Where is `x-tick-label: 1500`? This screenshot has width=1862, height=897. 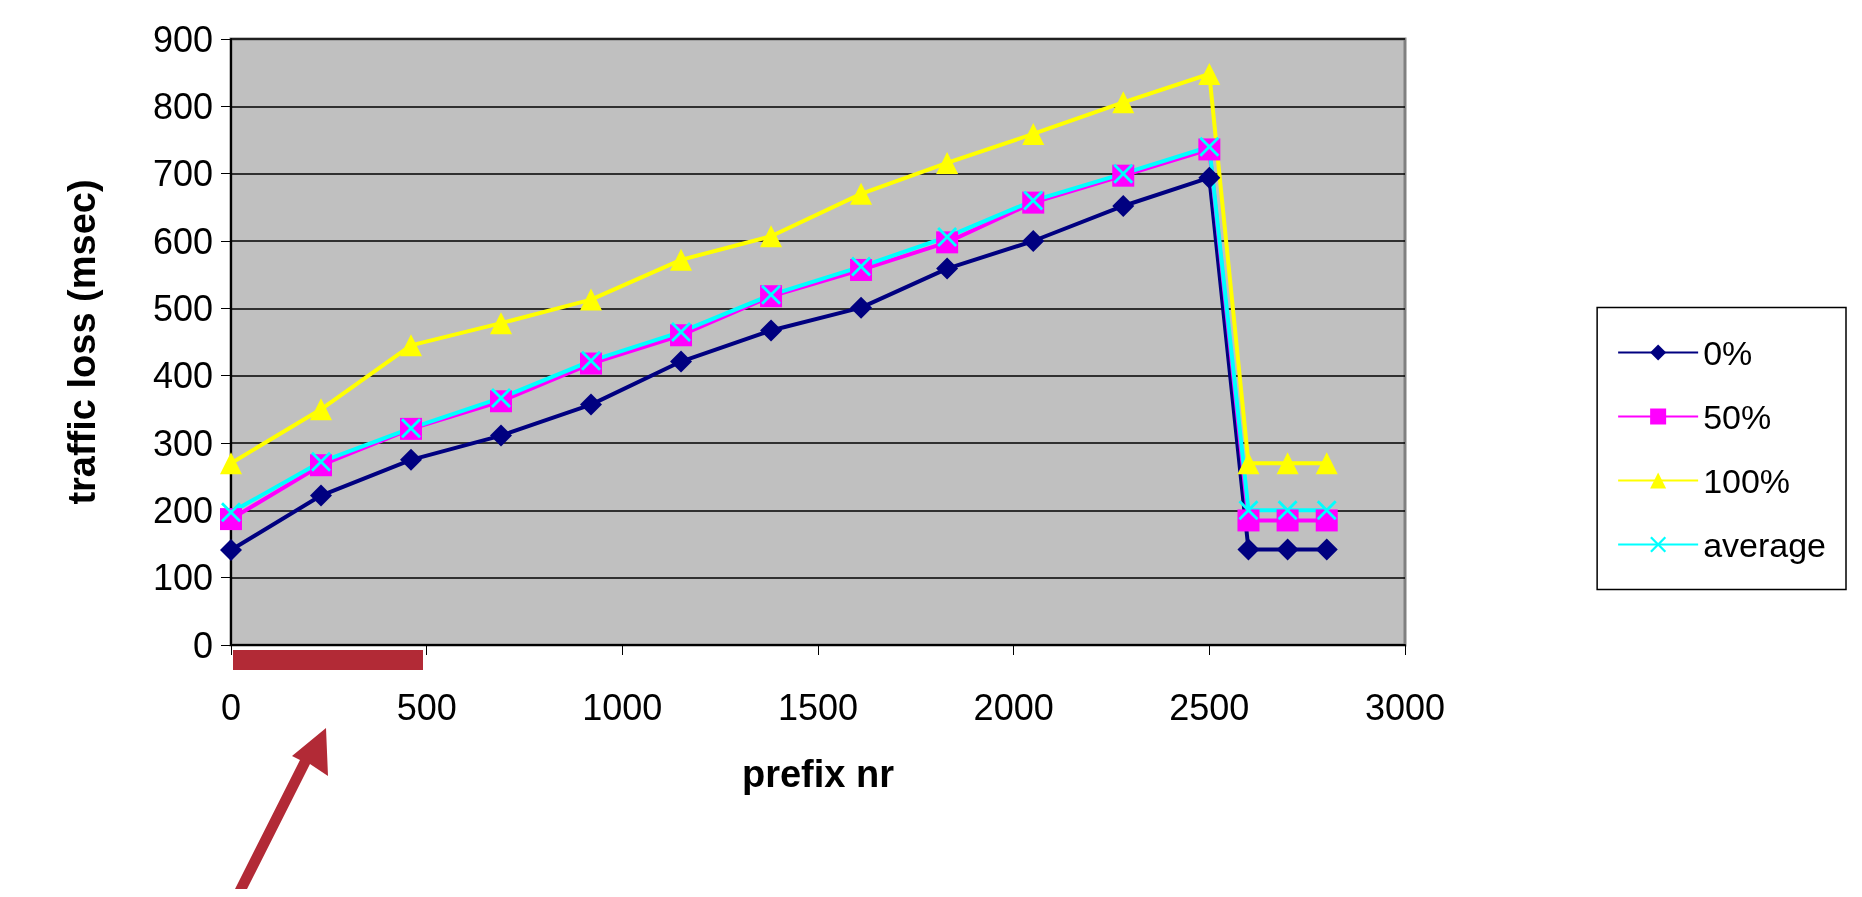 x-tick-label: 1500 is located at coordinates (818, 707).